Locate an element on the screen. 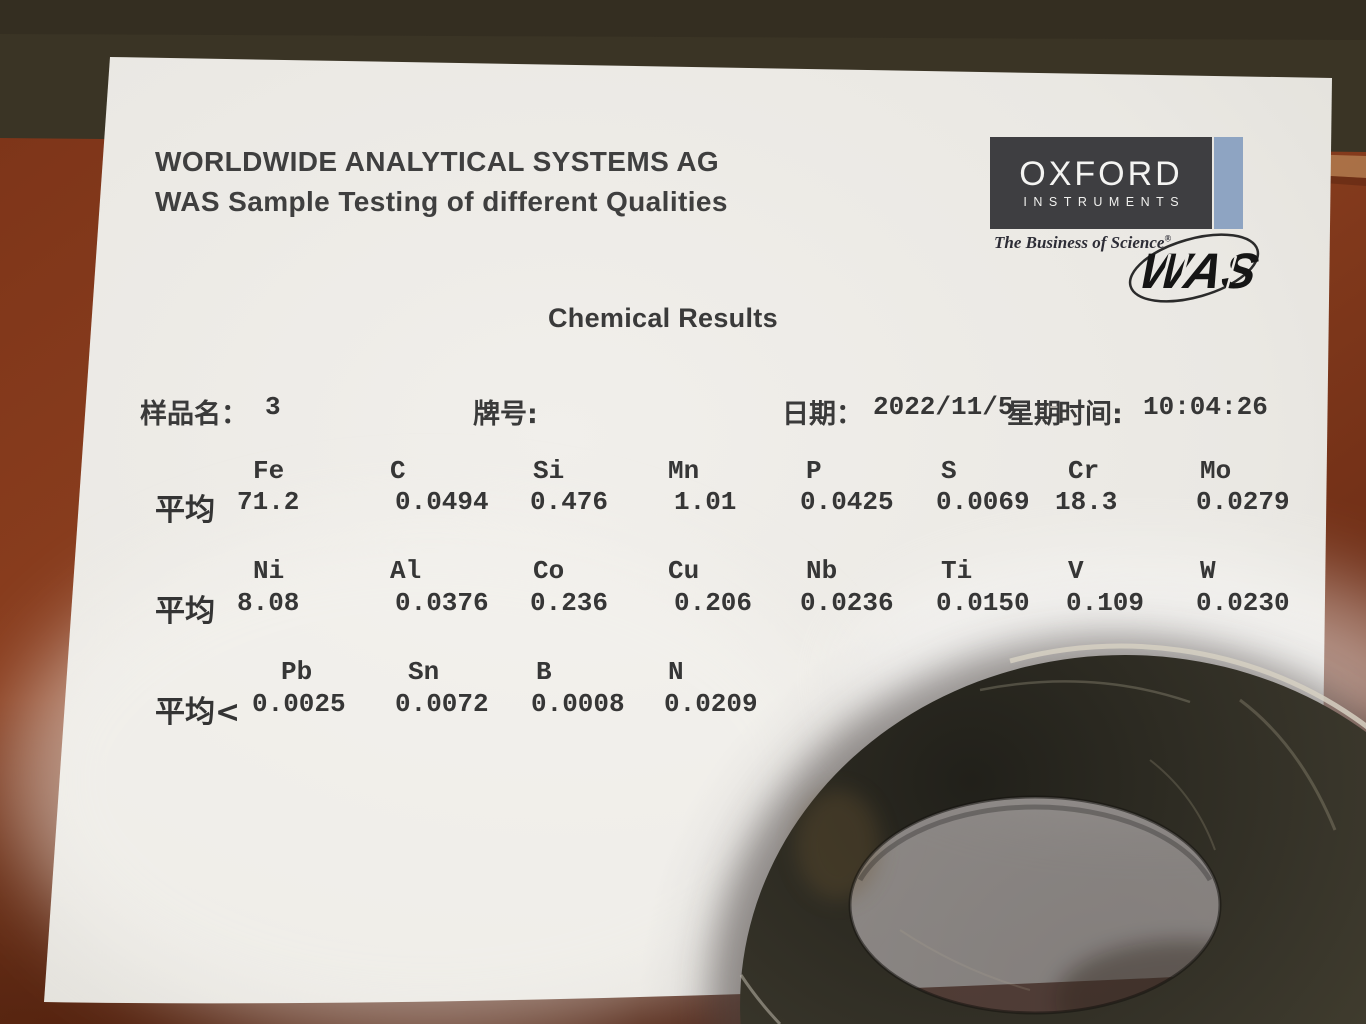 The image size is (1366, 1024). registered-mark: ® is located at coordinates (1168, 238).